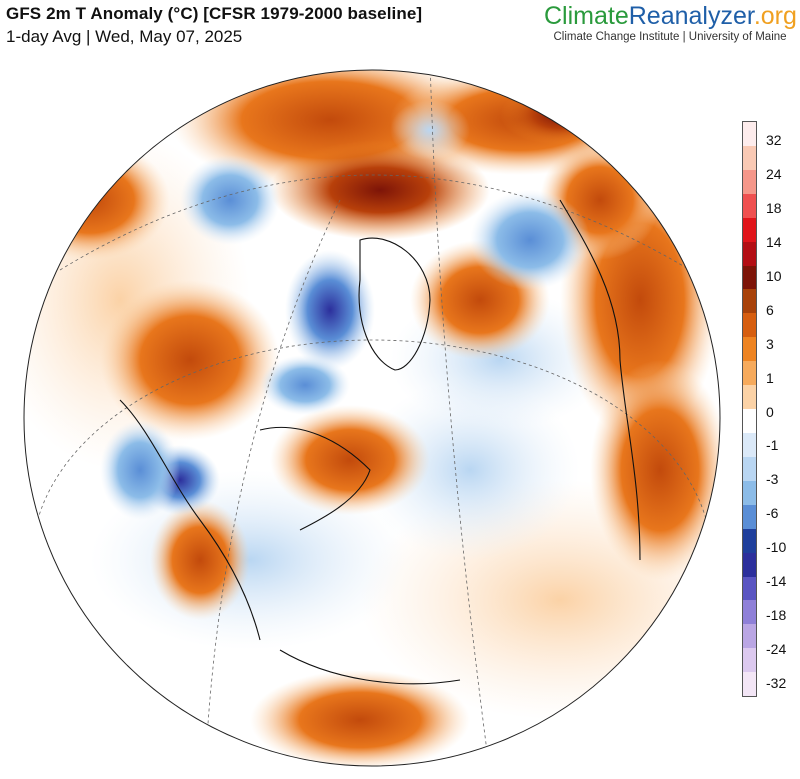 Image resolution: width=800 pixels, height=779 pixels. I want to click on legend-label: -1, so click(772, 445).